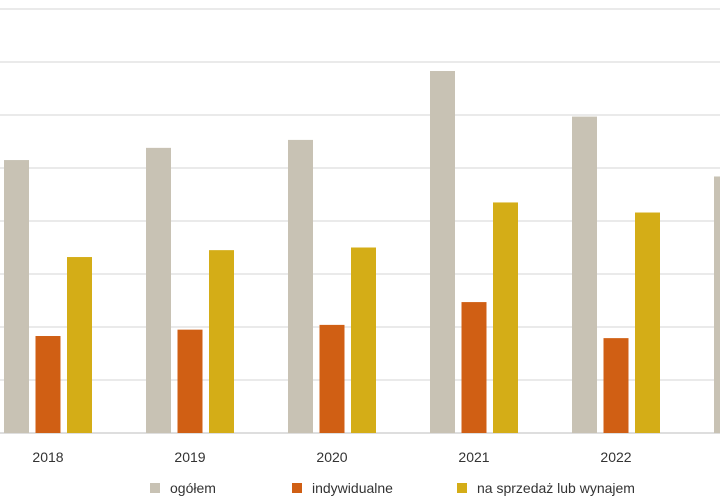 The width and height of the screenshot is (720, 500). I want to click on x-tick-label: 2020, so click(331, 457).